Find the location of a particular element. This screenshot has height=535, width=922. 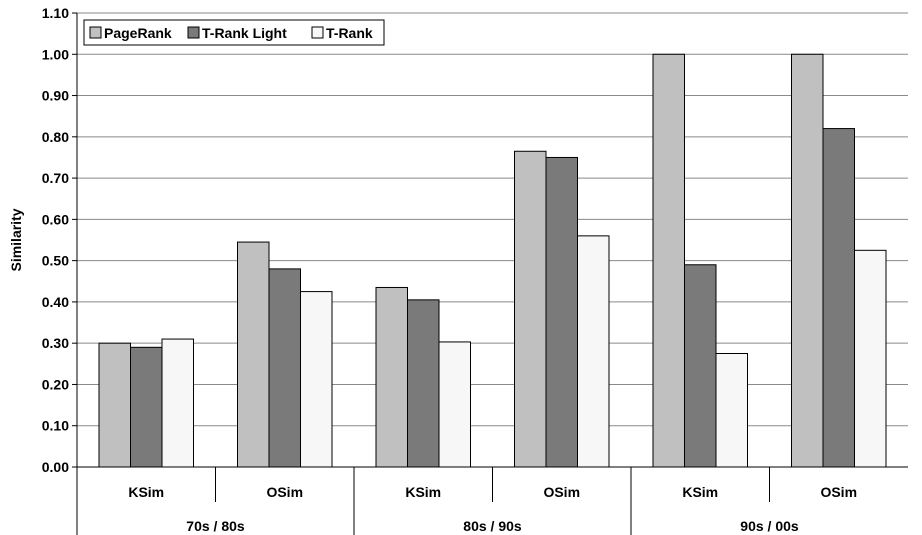

y-tick-label: 0.20 is located at coordinates (55, 384).